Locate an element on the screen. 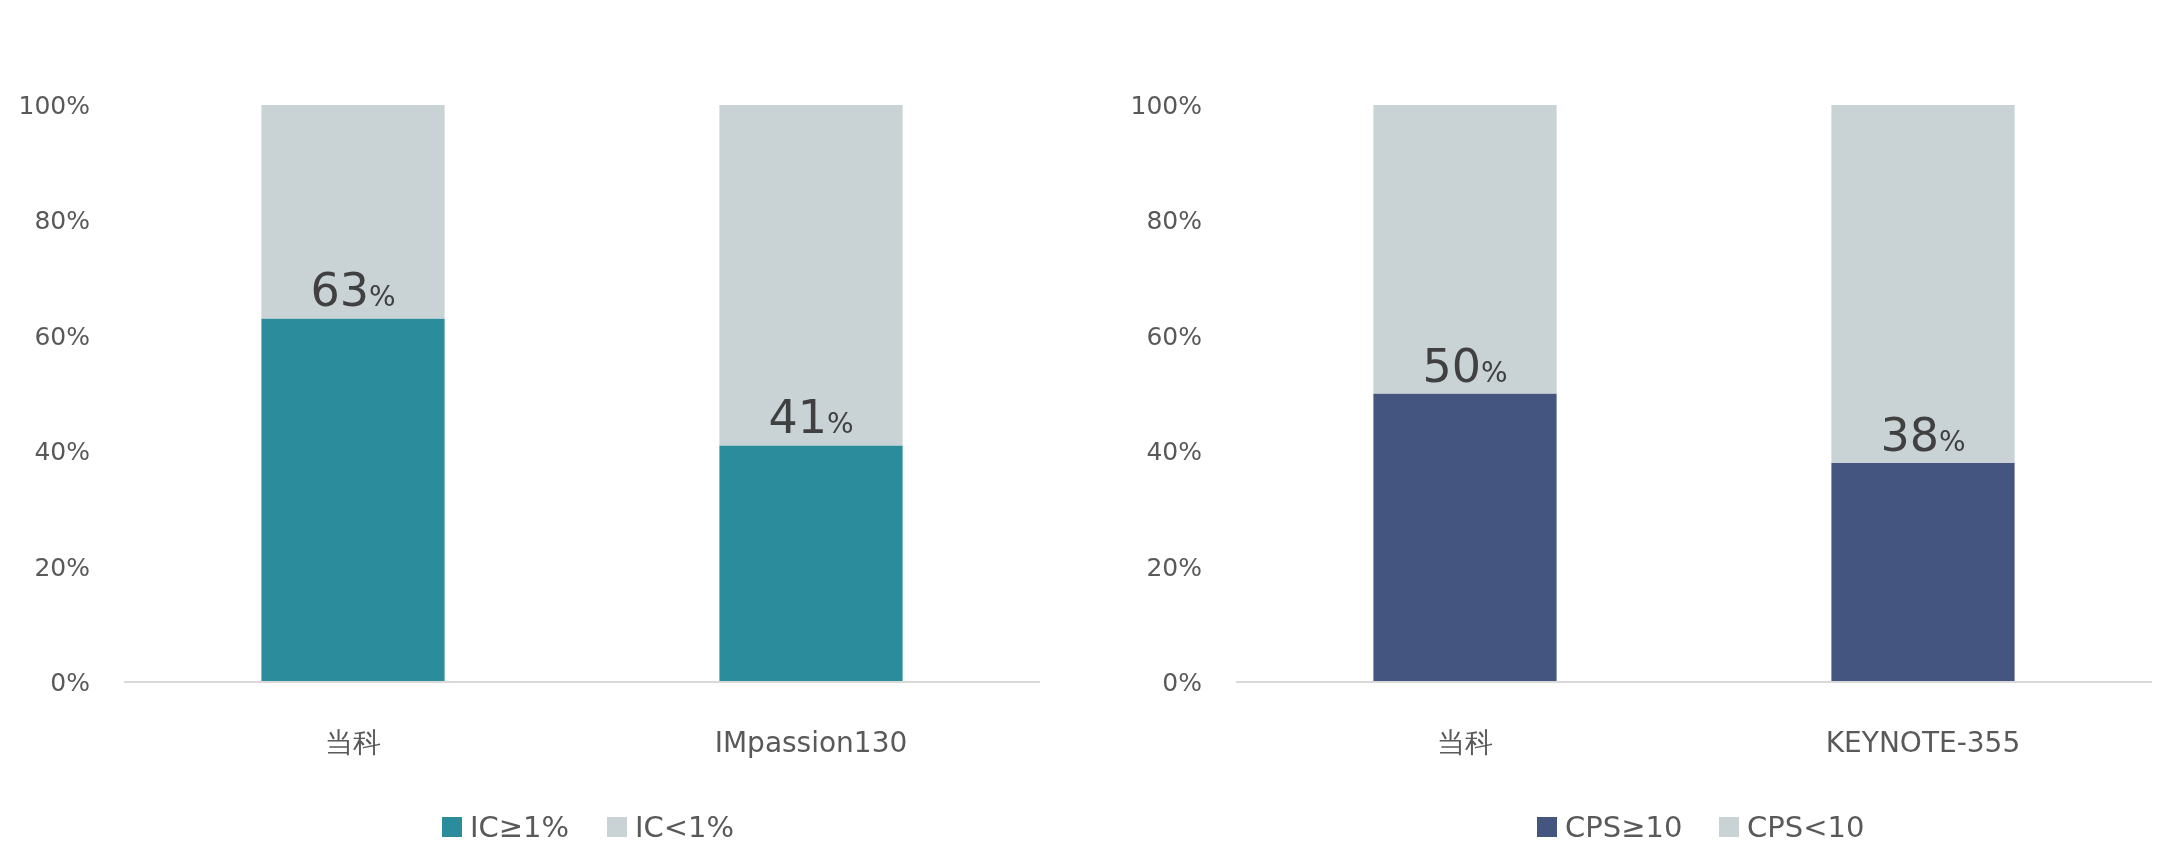  x-tick-label: IMpassion130 is located at coordinates (811, 742).